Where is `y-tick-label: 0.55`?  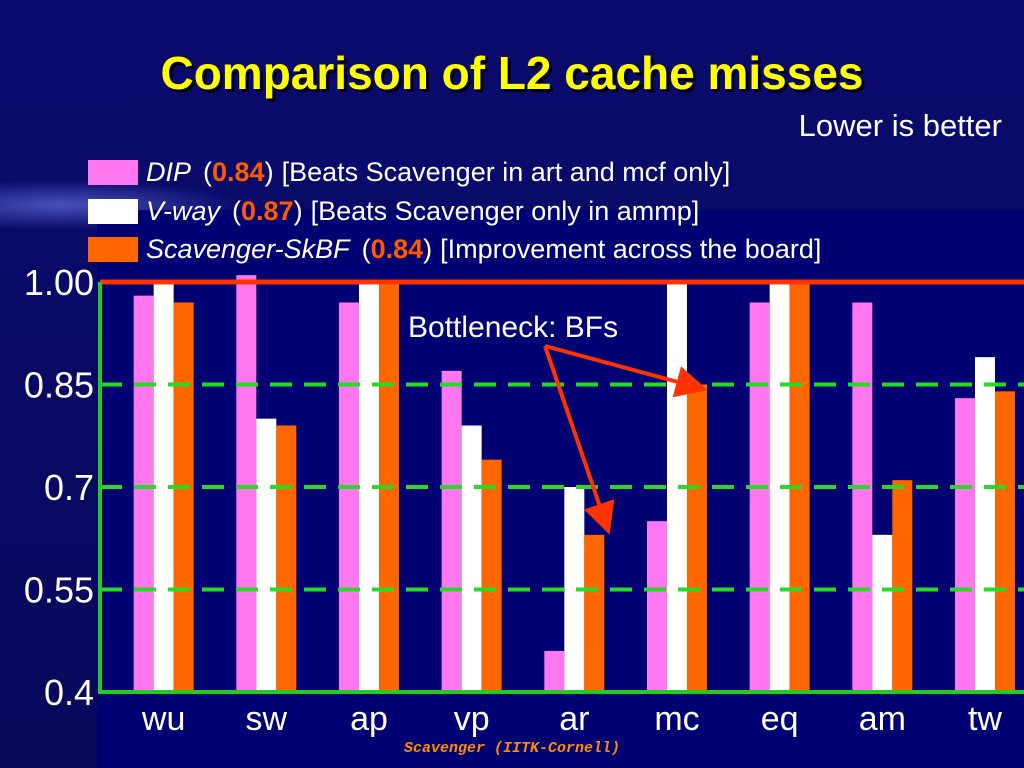 y-tick-label: 0.55 is located at coordinates (59, 590).